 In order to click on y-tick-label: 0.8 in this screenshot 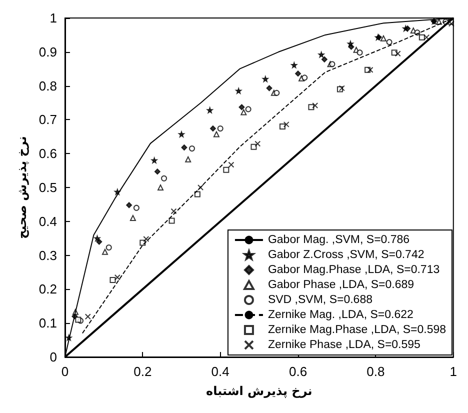, I will do `click(47, 86)`.